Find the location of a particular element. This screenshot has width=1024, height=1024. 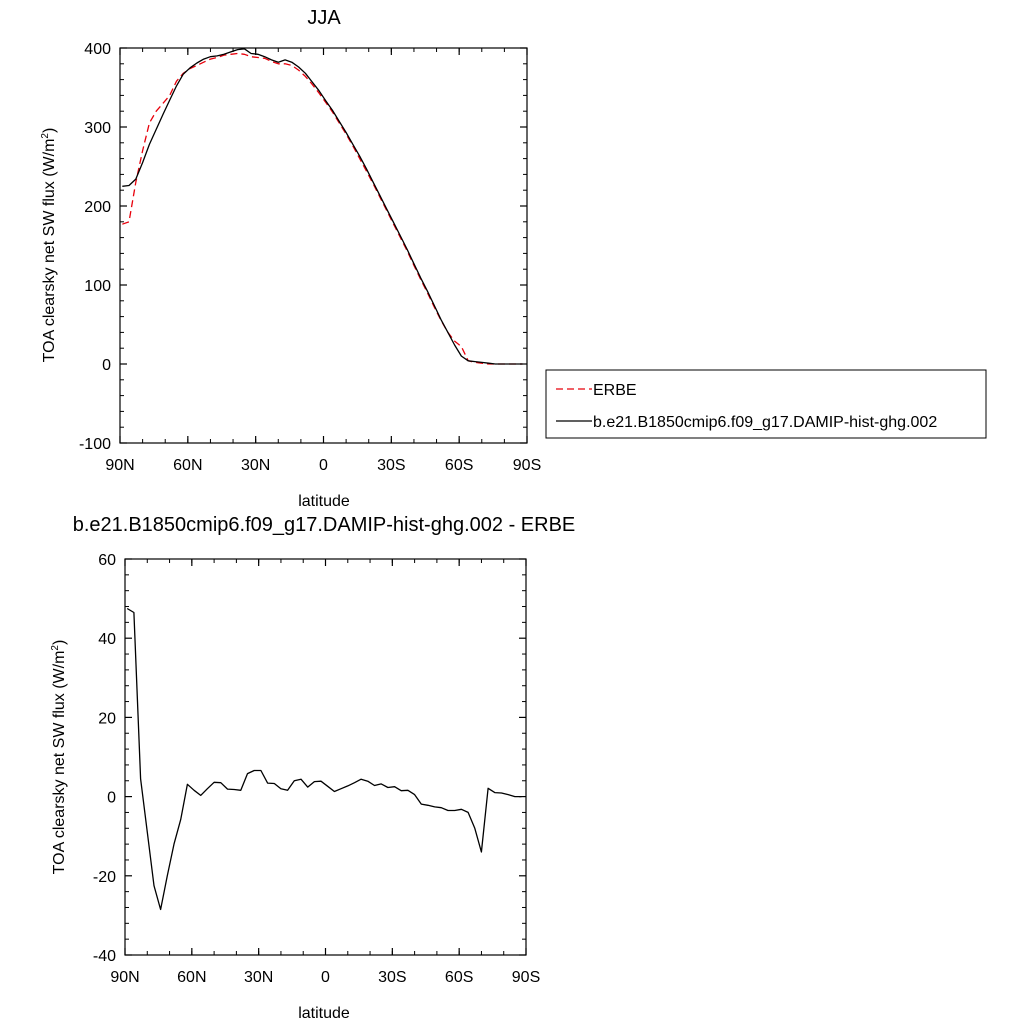

bottom-y-tick-label: 0 is located at coordinates (111, 798).